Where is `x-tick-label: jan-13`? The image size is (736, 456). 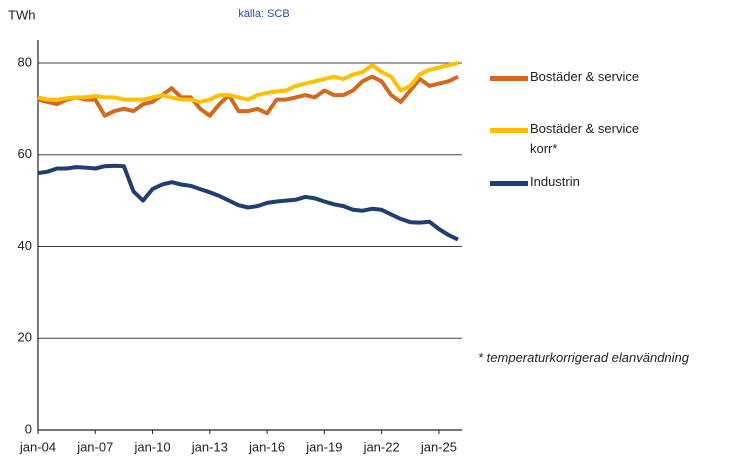 x-tick-label: jan-13 is located at coordinates (209, 446).